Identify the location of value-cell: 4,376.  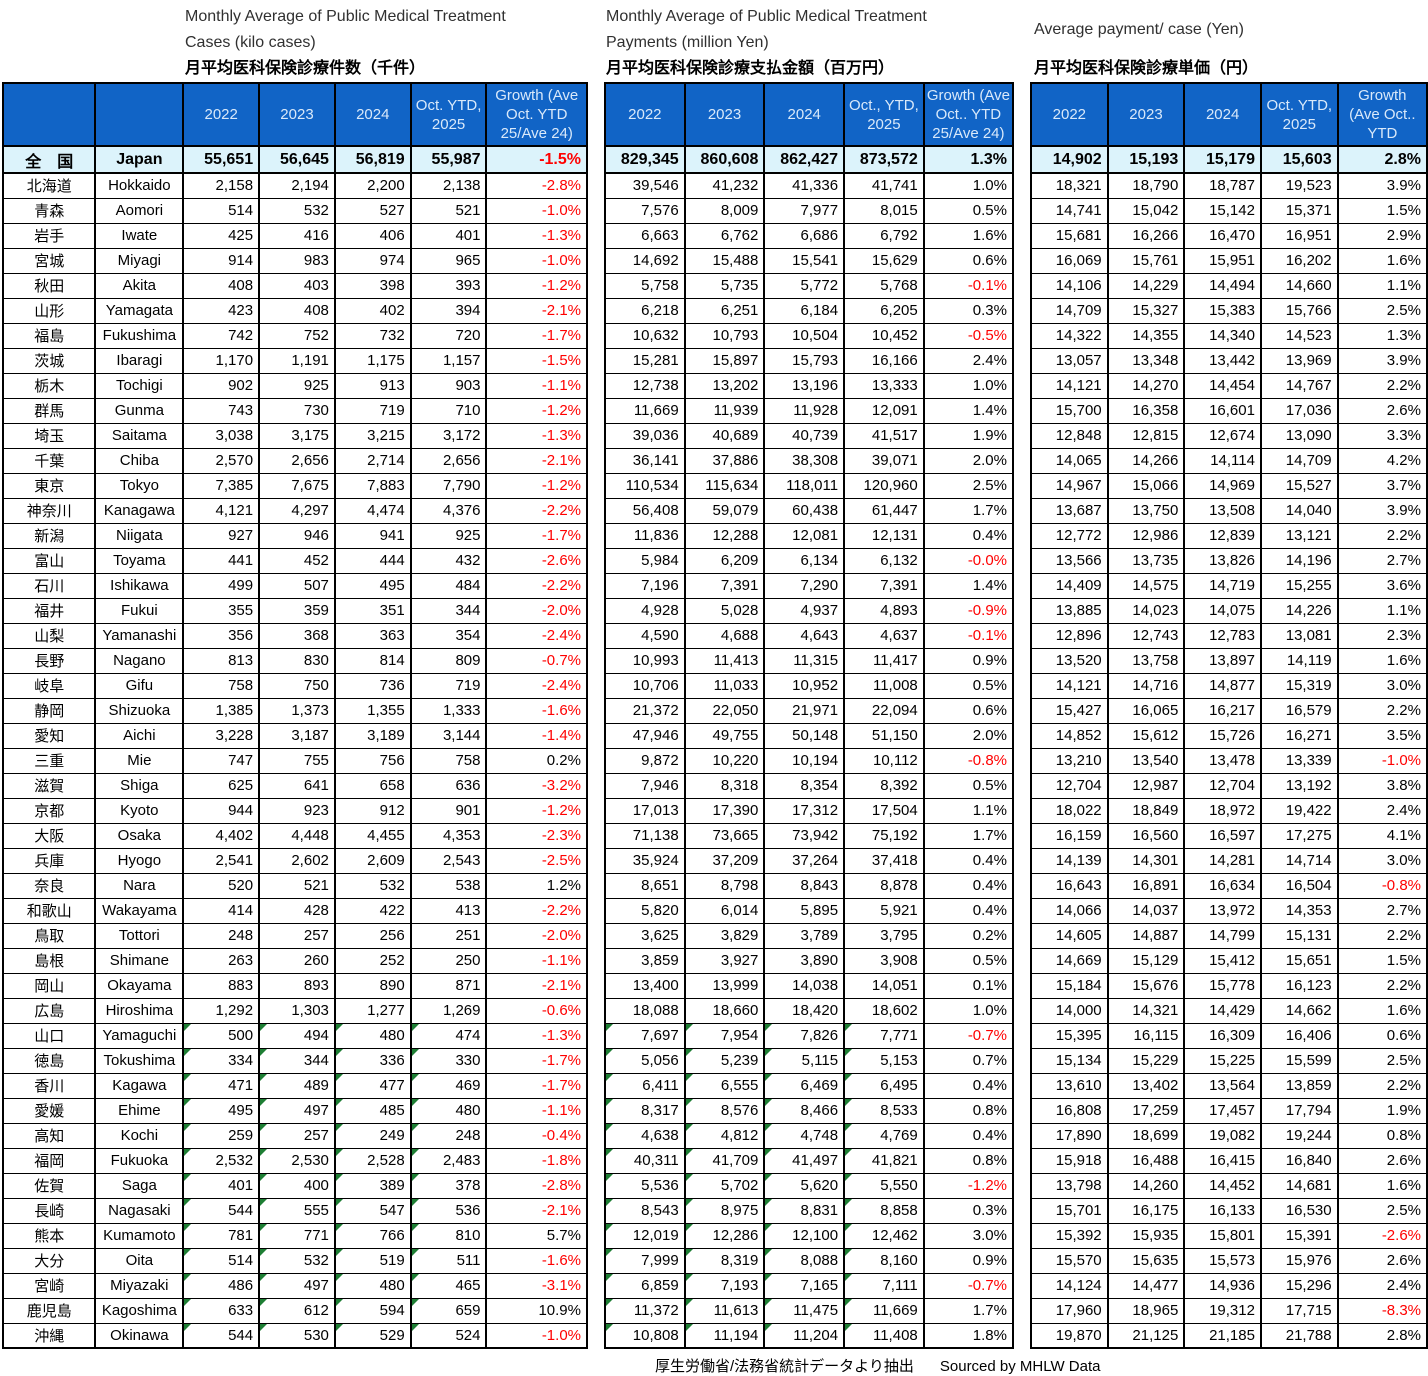
(448, 510).